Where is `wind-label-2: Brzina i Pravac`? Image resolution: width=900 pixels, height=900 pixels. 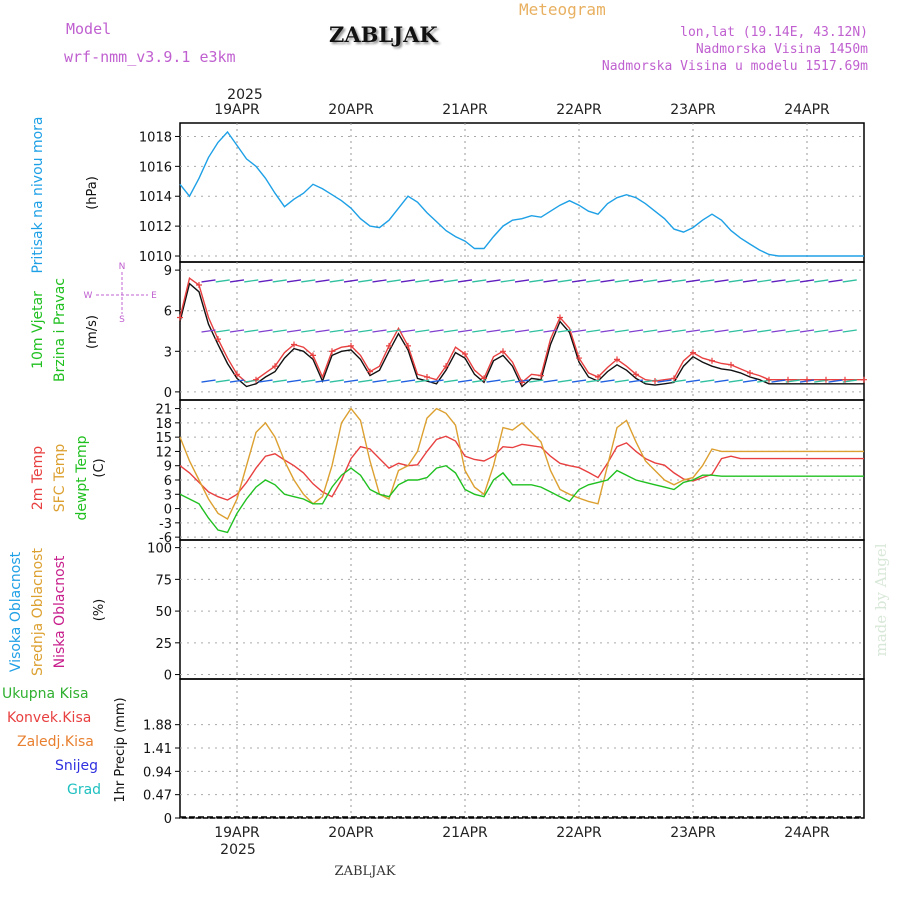
wind-label-2: Brzina i Pravac is located at coordinates (60, 330).